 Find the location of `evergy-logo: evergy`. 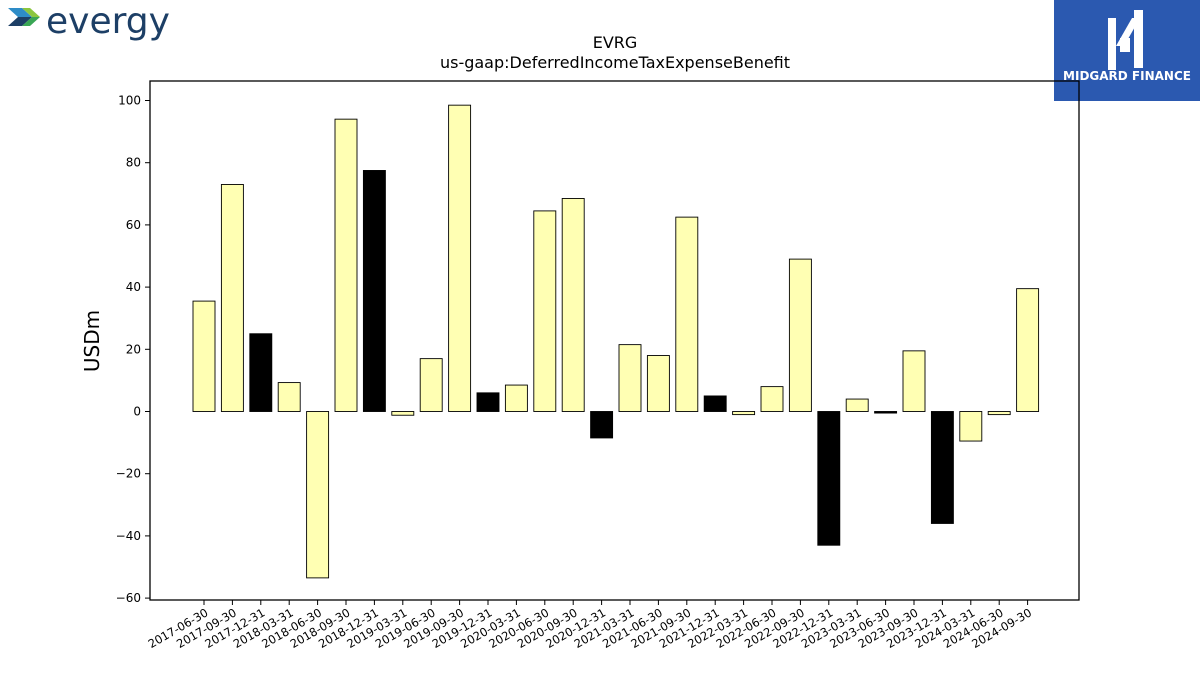

evergy-logo: evergy is located at coordinates (101, 21).